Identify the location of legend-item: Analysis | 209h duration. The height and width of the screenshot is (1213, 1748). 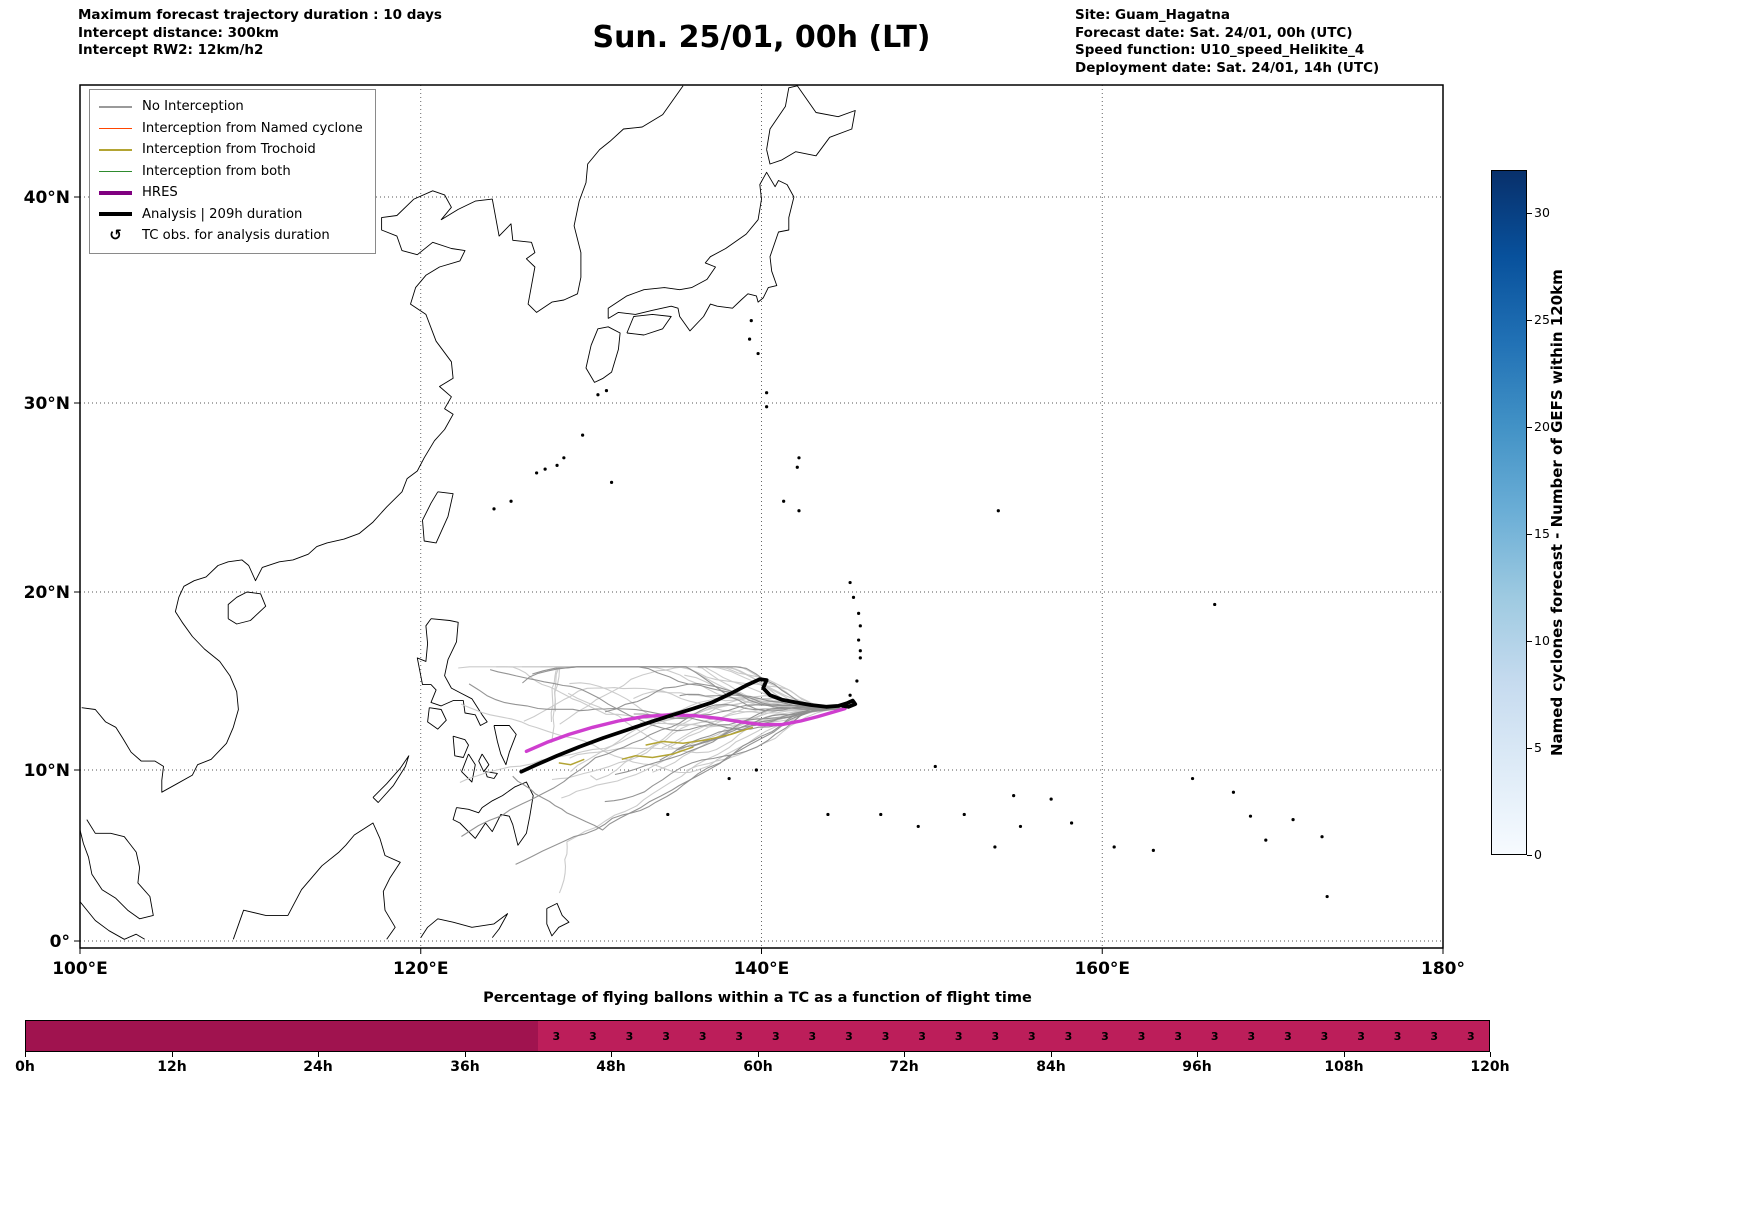
(231, 215).